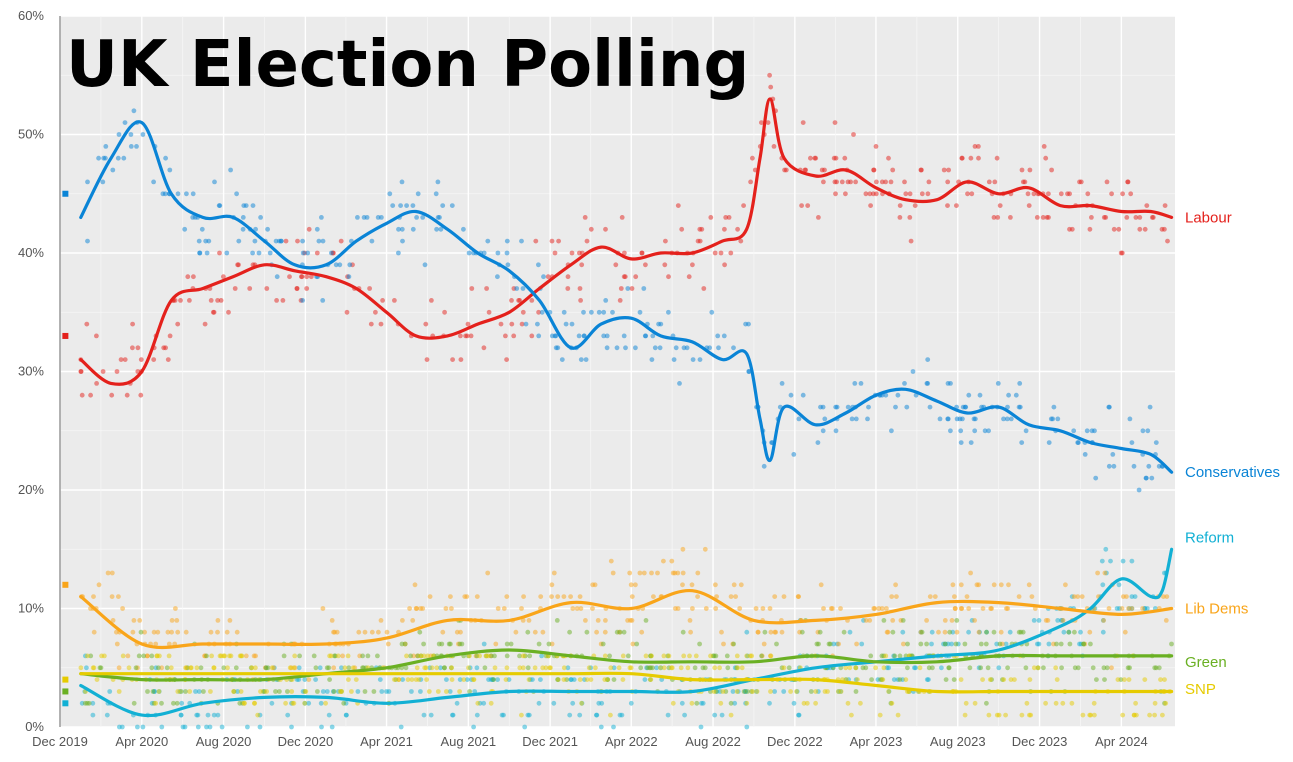  What do you see at coordinates (65, 584) in the screenshot?
I see `election-marker` at bounding box center [65, 584].